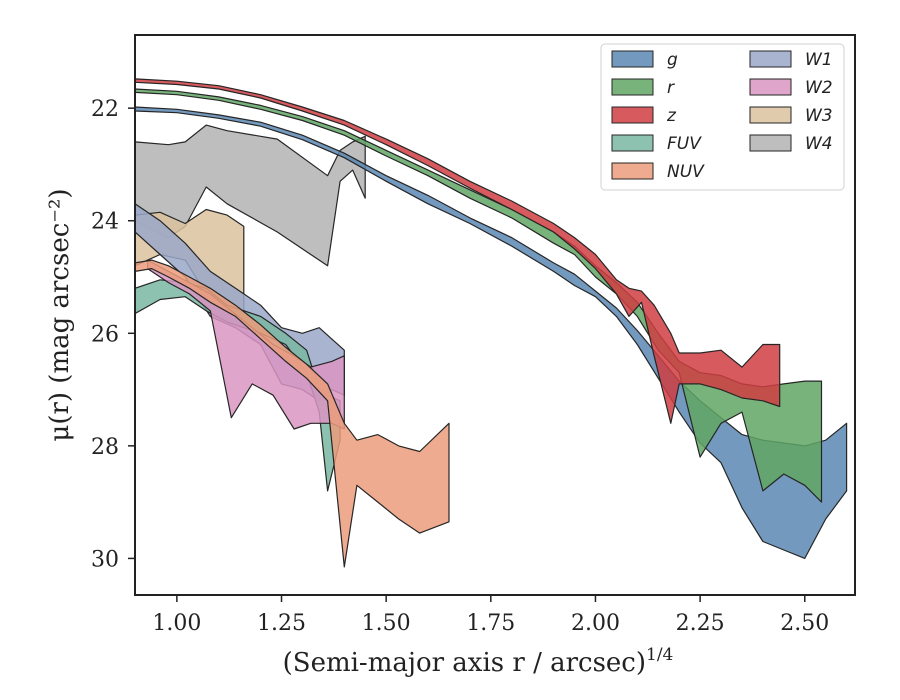 Image resolution: width=900 pixels, height=700 pixels. Describe the element at coordinates (60, 314) in the screenshot. I see `y-axis-label: μ(r) (mag arcsec⁻²)` at that location.